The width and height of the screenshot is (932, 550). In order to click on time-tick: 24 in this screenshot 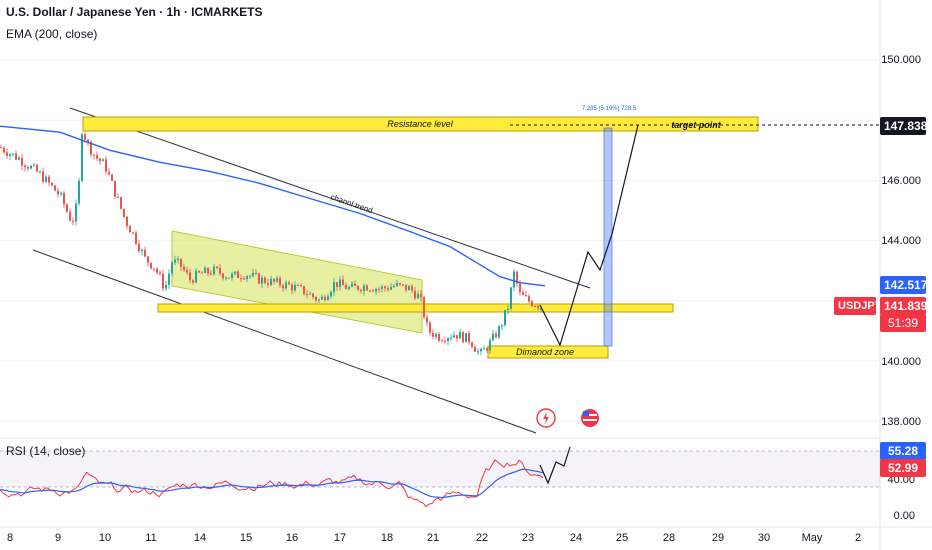, I will do `click(576, 538)`.